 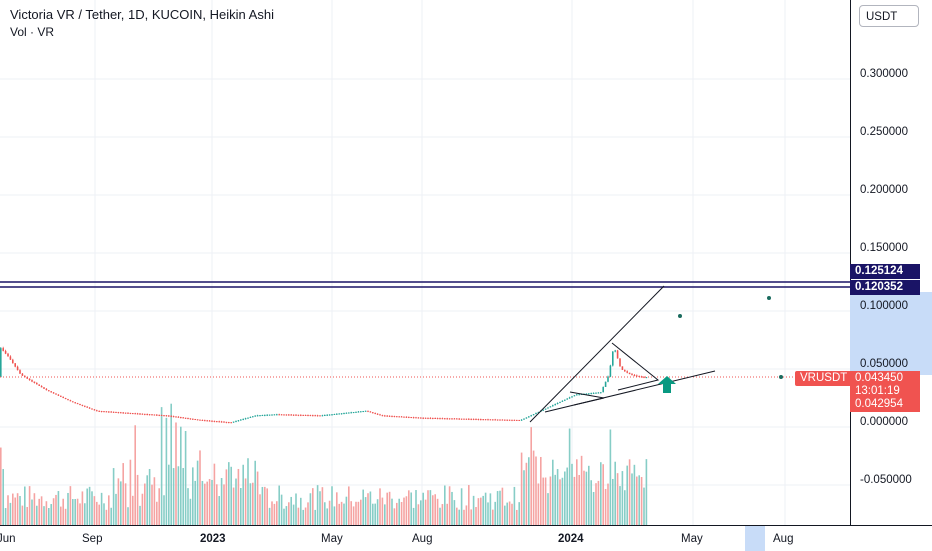 What do you see at coordinates (886, 480) in the screenshot?
I see `price-tick: -0.050000` at bounding box center [886, 480].